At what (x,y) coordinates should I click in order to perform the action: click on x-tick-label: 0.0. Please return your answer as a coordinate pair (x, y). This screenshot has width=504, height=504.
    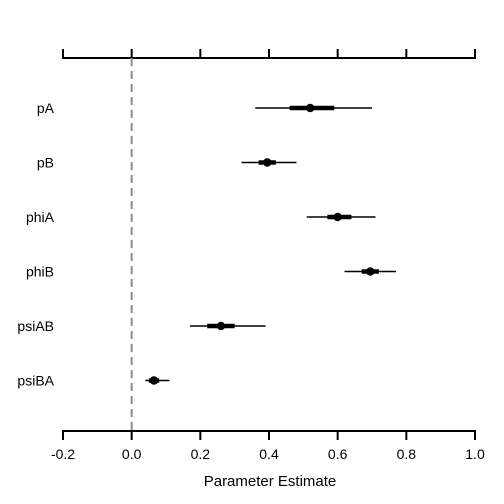
    Looking at the image, I should click on (132, 454).